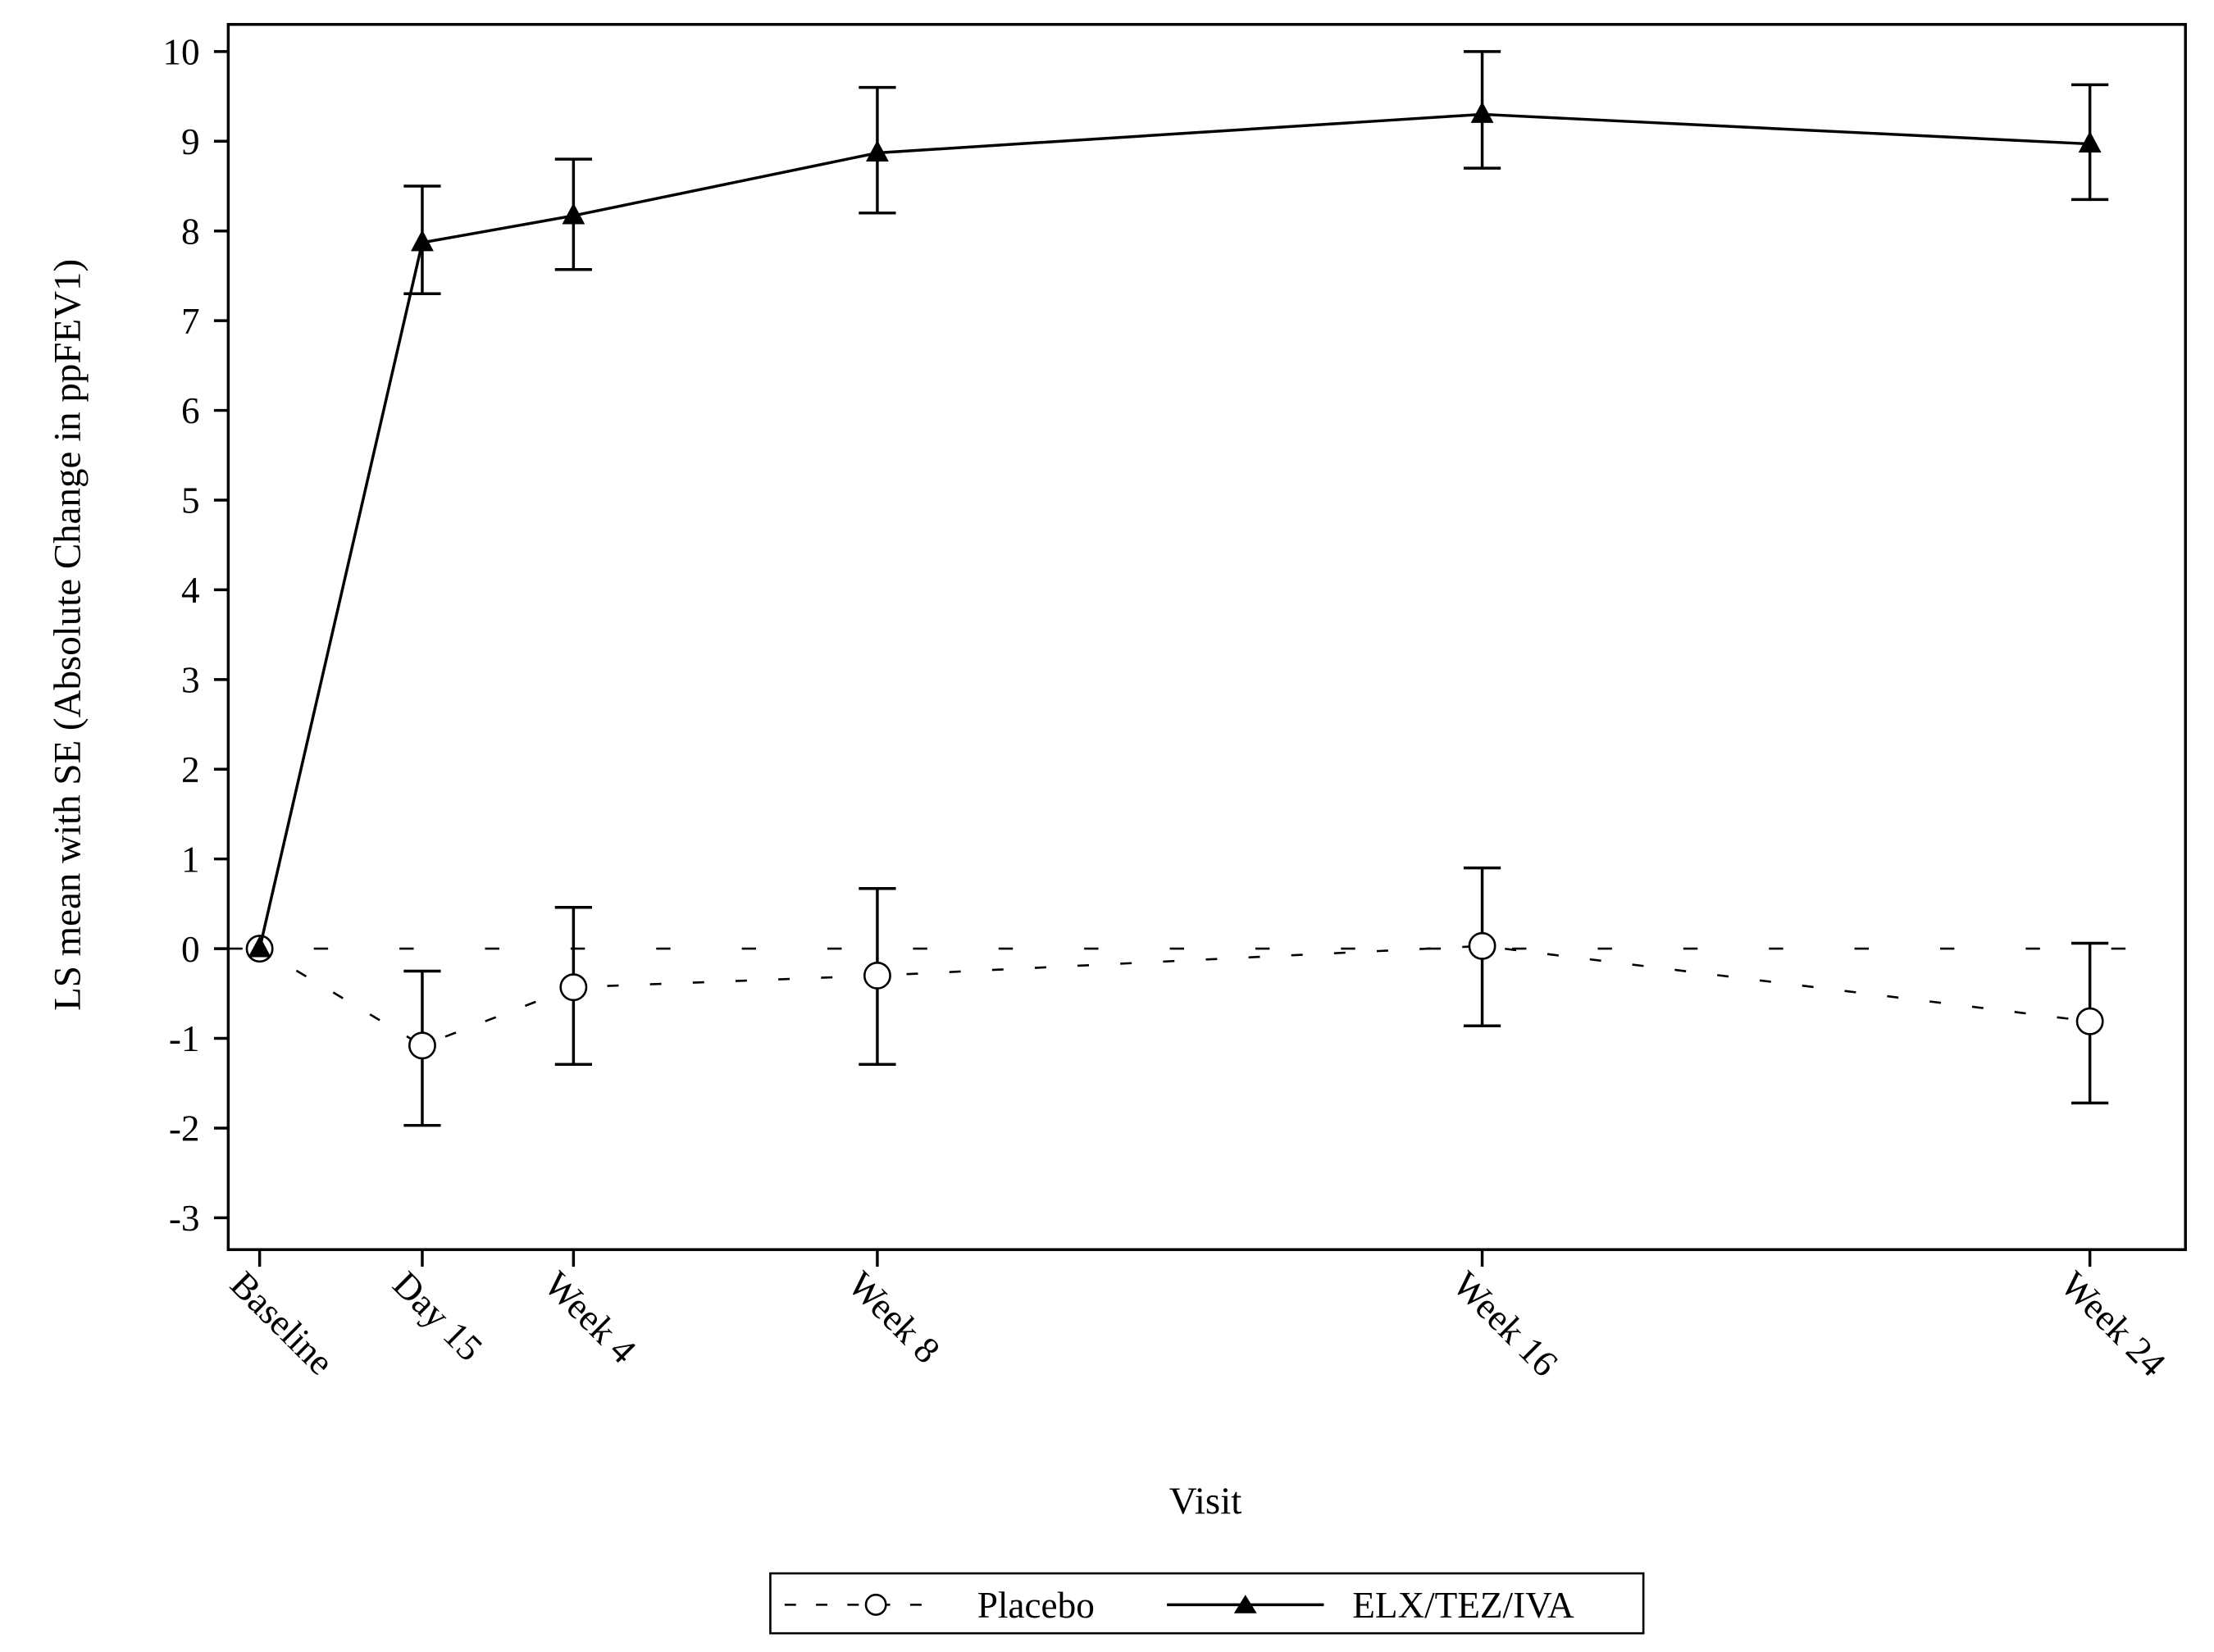  I want to click on y-tick-label: 4, so click(190, 590).